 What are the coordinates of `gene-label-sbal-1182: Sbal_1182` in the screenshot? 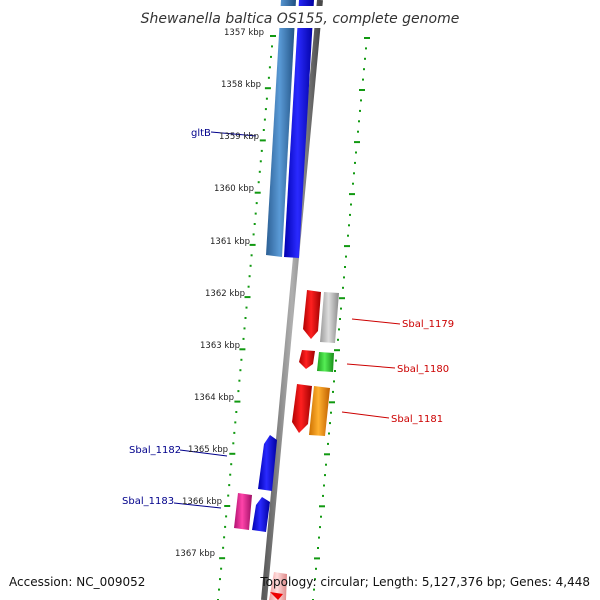 It's located at (155, 450).